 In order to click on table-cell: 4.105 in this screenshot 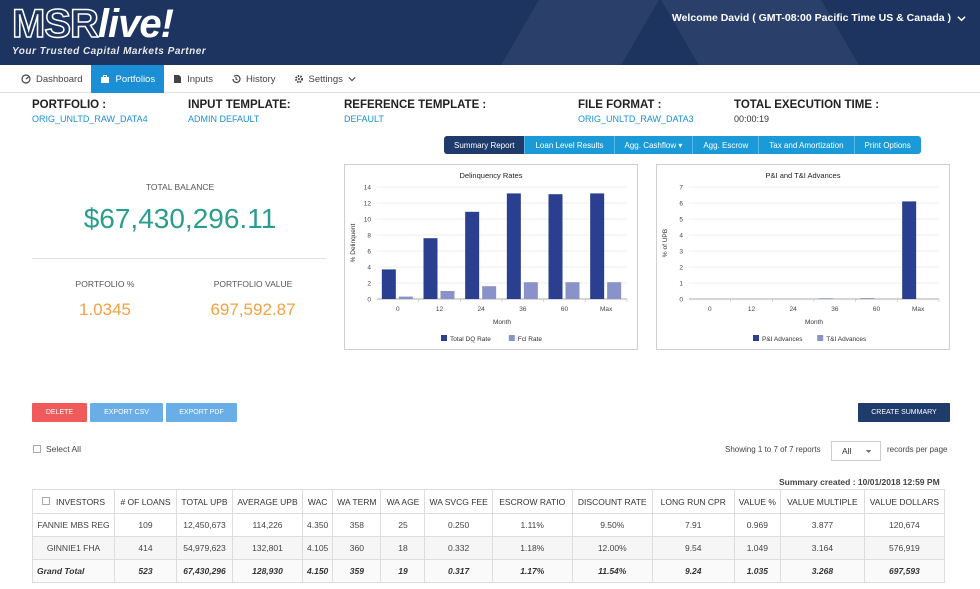, I will do `click(317, 548)`.